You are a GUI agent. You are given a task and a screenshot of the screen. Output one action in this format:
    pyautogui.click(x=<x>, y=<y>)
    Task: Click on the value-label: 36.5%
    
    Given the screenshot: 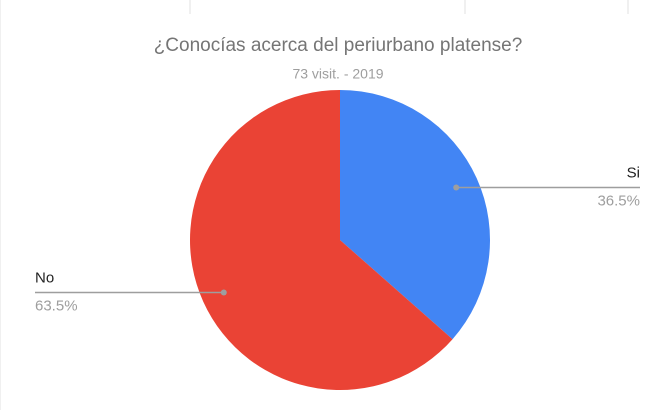 What is the action you would take?
    pyautogui.click(x=618, y=201)
    